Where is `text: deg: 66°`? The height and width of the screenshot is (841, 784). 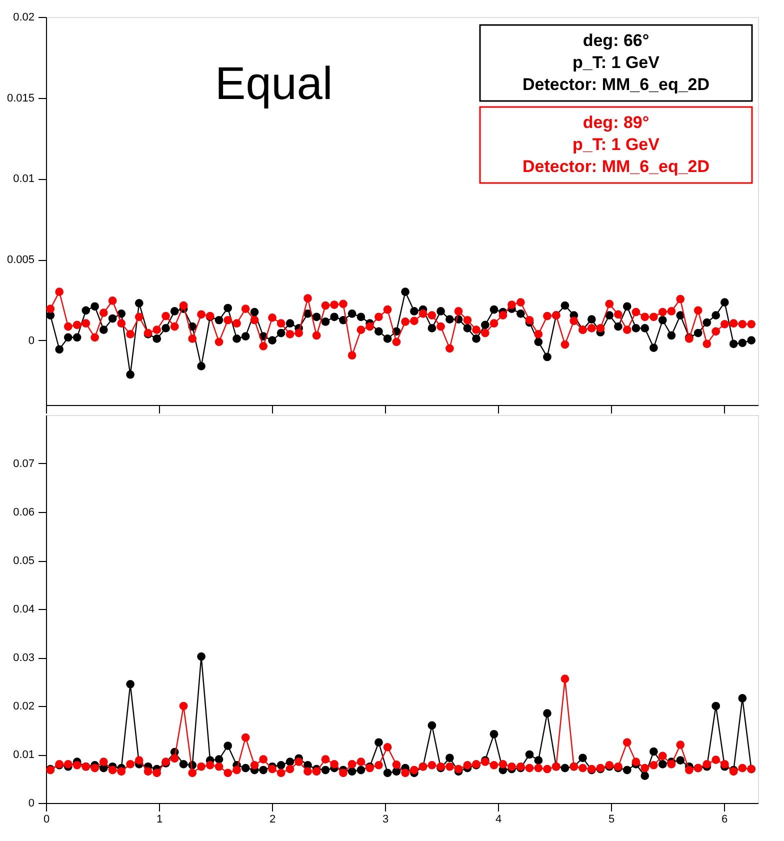
text: deg: 66° is located at coordinates (616, 40).